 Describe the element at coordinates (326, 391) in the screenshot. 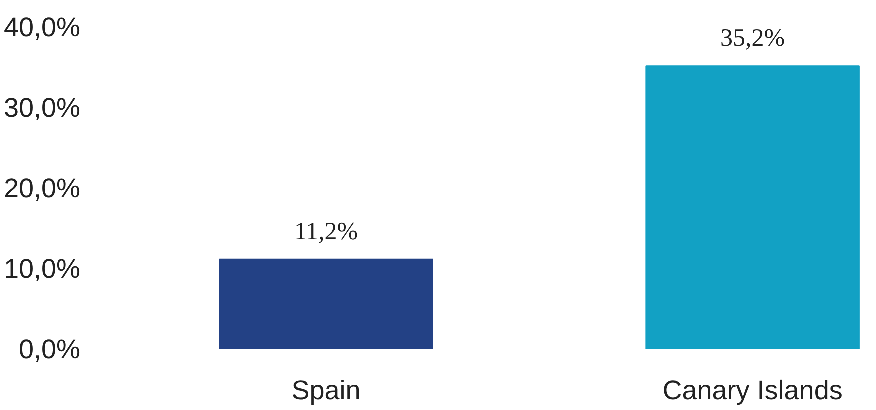

I see `x-tick-label: Spain` at that location.